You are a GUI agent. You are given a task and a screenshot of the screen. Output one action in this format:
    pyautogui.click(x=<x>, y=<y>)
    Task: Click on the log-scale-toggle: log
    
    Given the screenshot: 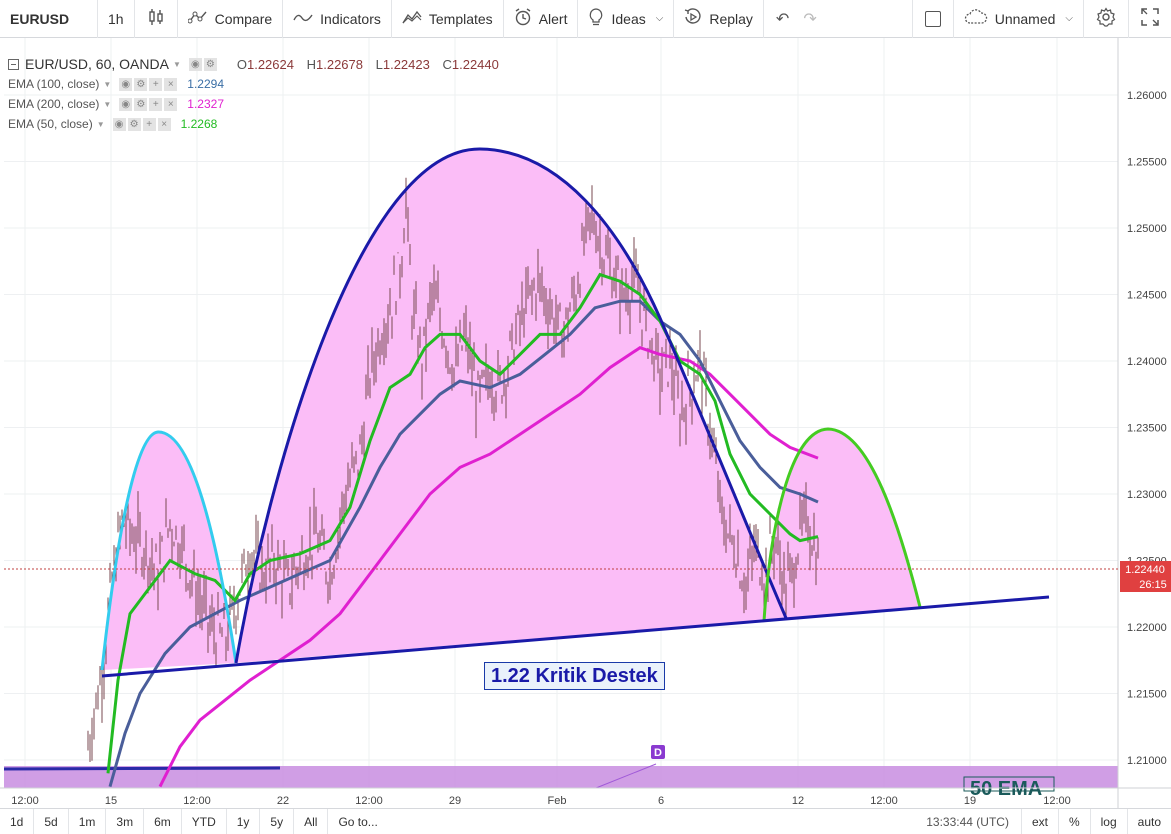 What is the action you would take?
    pyautogui.click(x=1109, y=821)
    